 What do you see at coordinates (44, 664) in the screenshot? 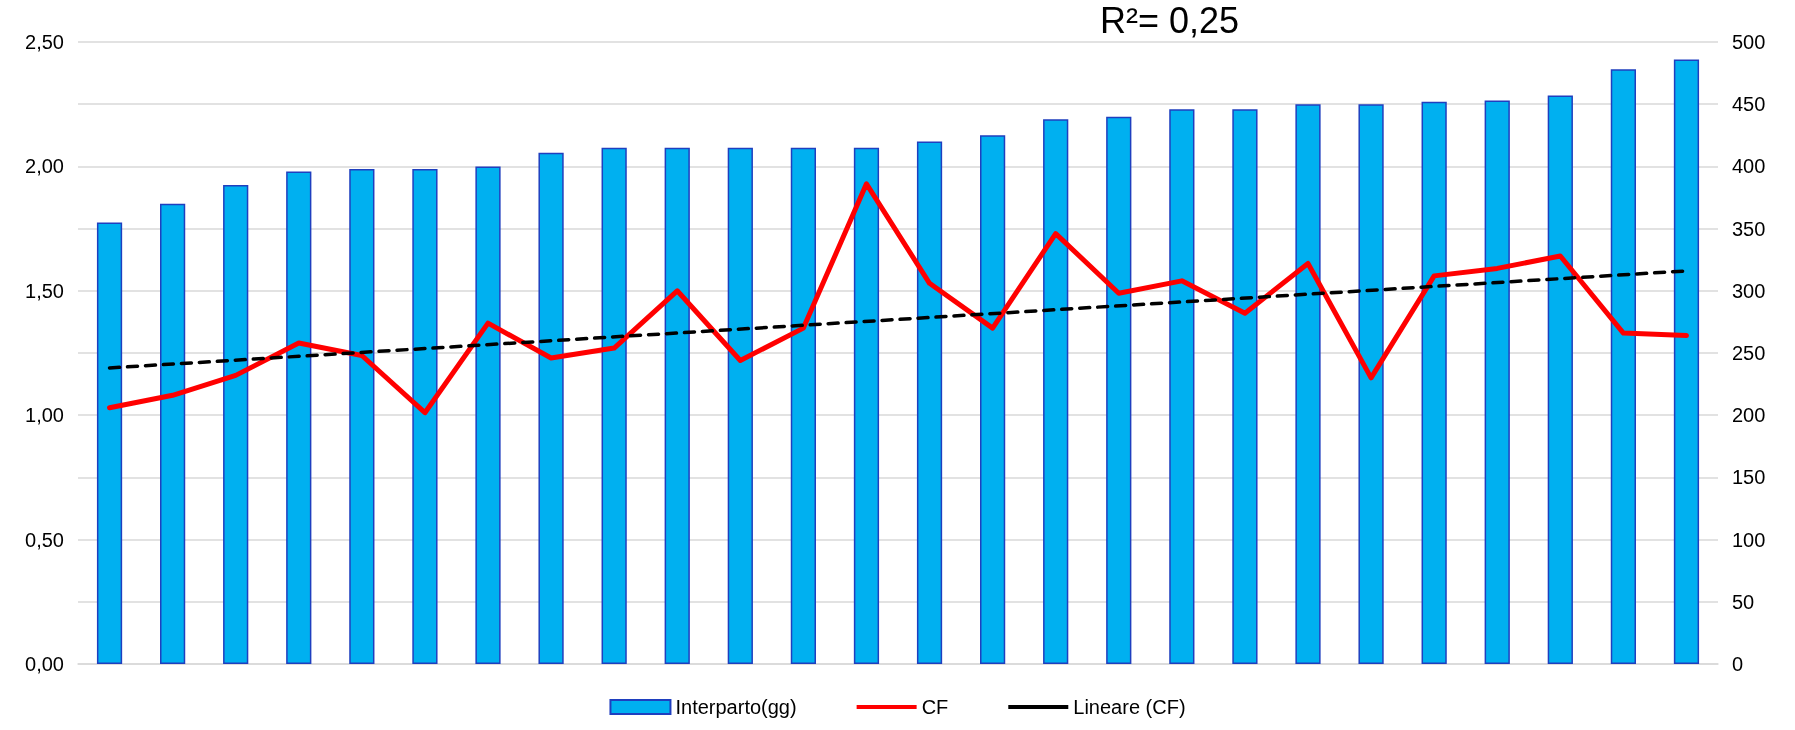
I see `y-tick-label: 0,00` at bounding box center [44, 664].